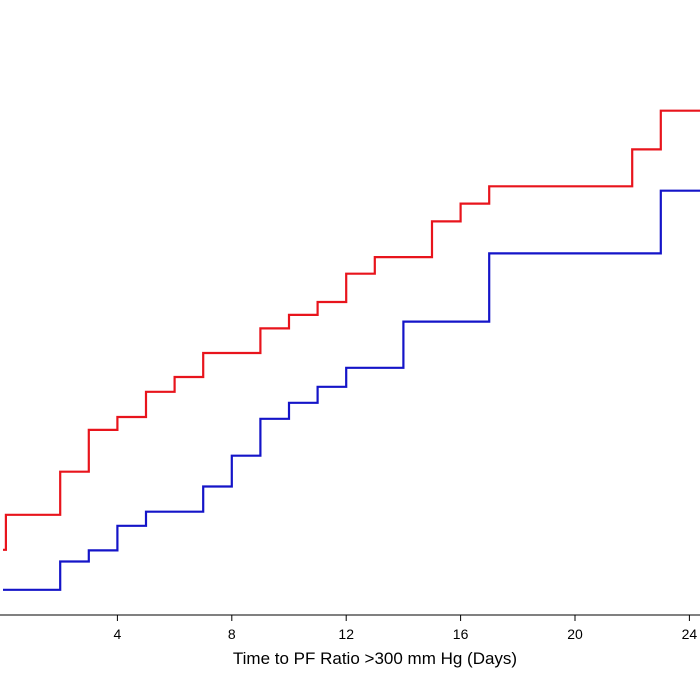  What do you see at coordinates (118, 634) in the screenshot?
I see `x-tick-label: 4` at bounding box center [118, 634].